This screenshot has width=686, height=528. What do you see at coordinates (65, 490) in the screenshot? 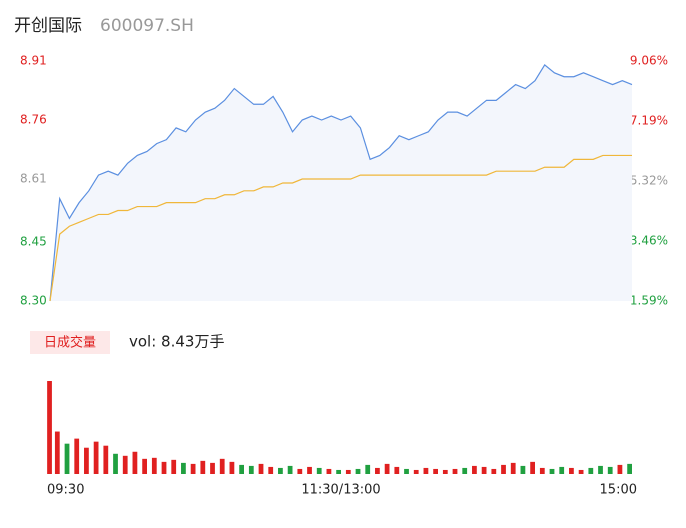
I see `x-tick-label: 09:30` at bounding box center [65, 490].